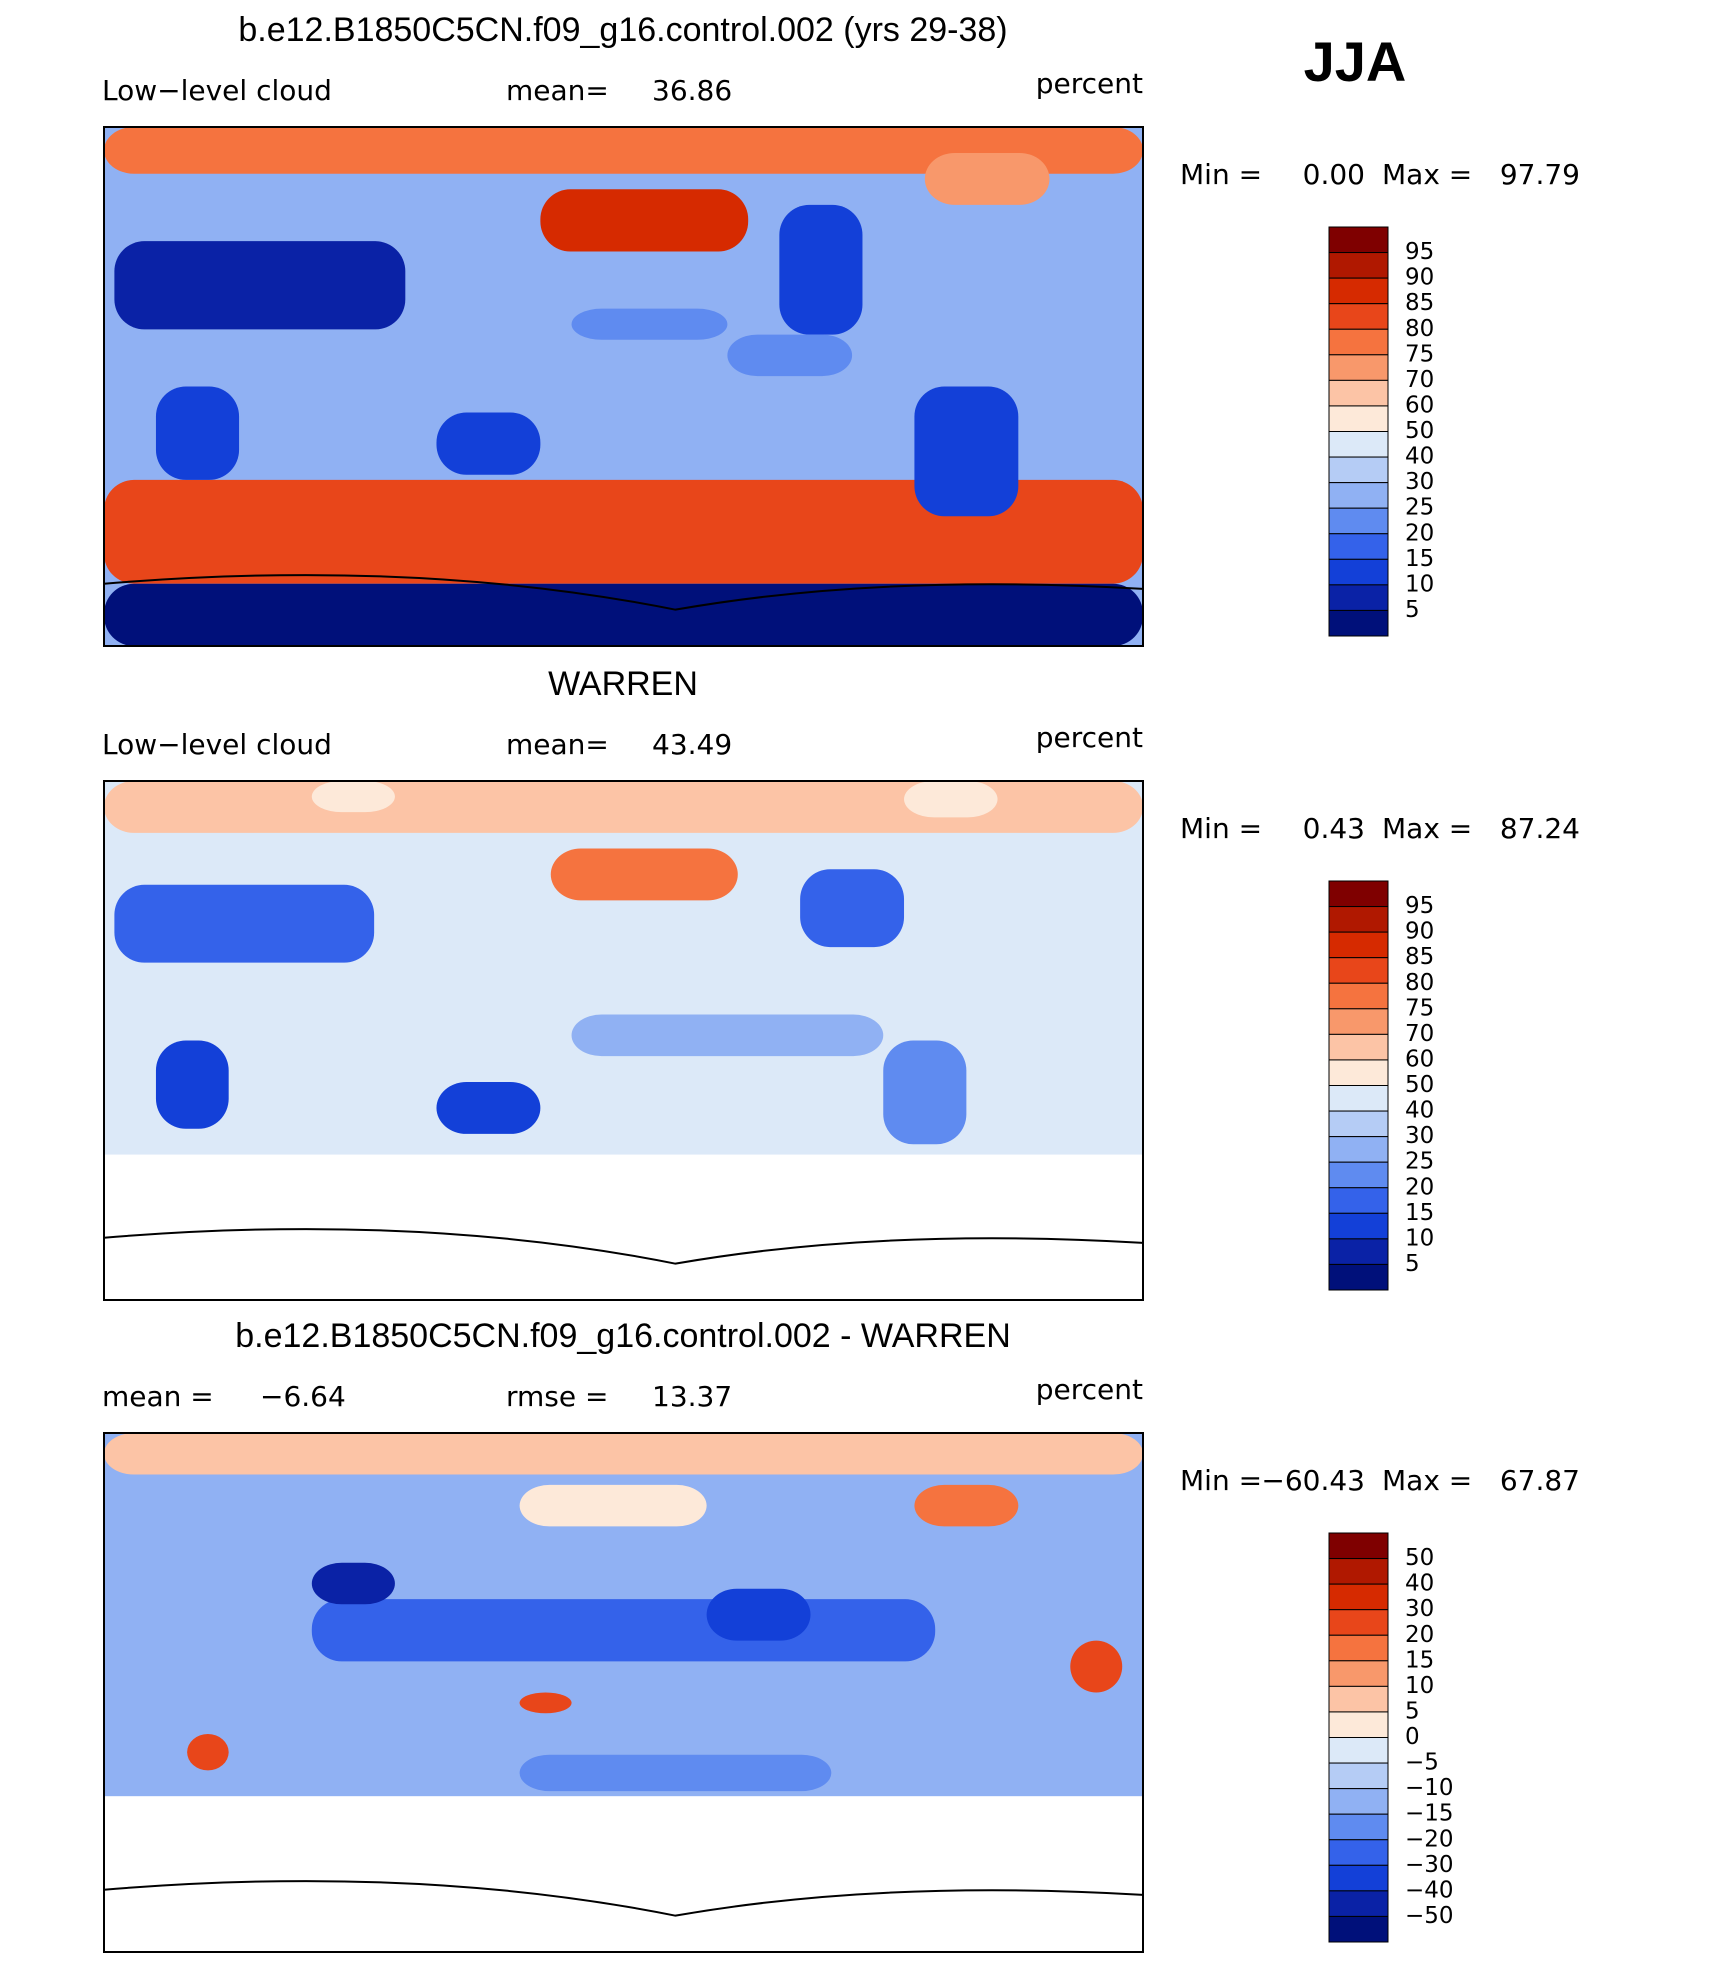 This screenshot has width=1710, height=1979. I want to click on max-label: Max =, so click(1427, 1480).